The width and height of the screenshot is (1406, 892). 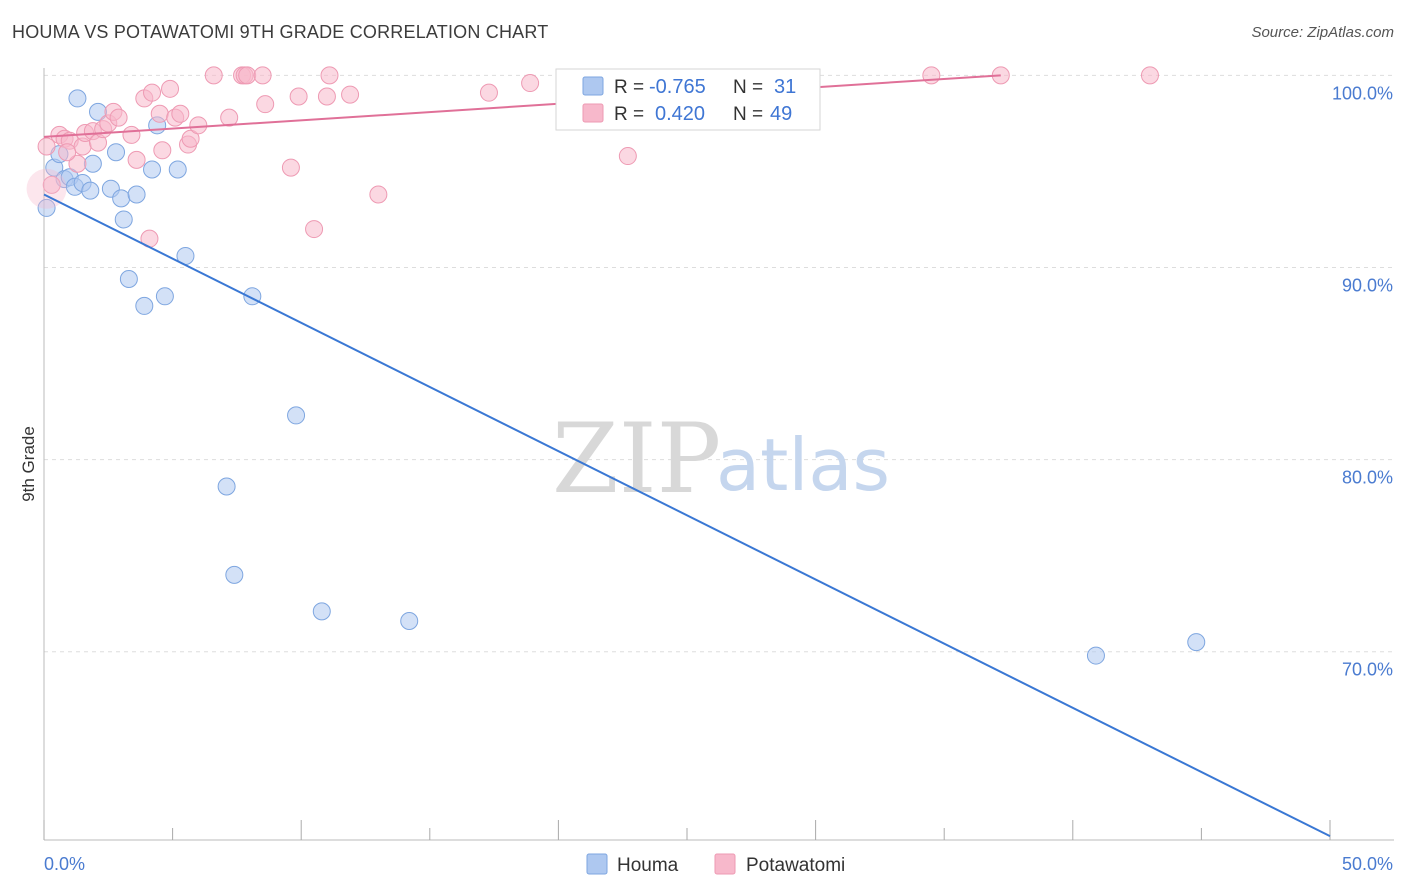 What do you see at coordinates (803, 465) in the screenshot?
I see `watermark-atlas: atlas` at bounding box center [803, 465].